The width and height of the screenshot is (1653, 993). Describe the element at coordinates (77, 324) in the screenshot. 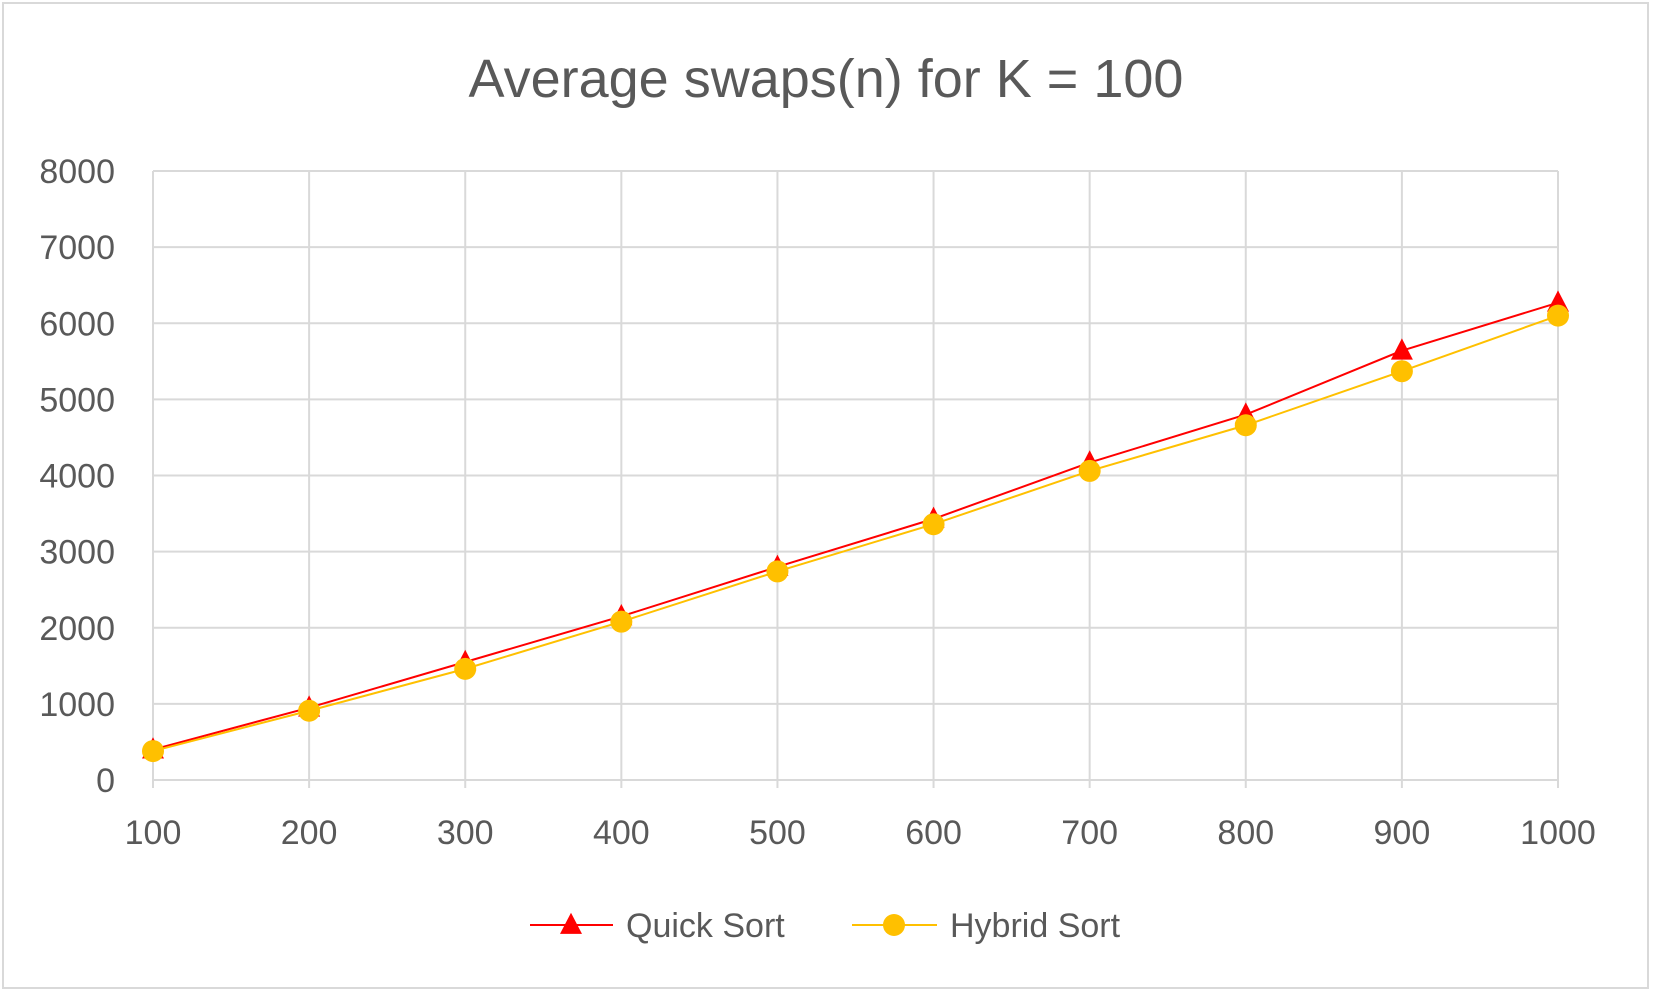

I see `y-tick-label: 6000` at that location.